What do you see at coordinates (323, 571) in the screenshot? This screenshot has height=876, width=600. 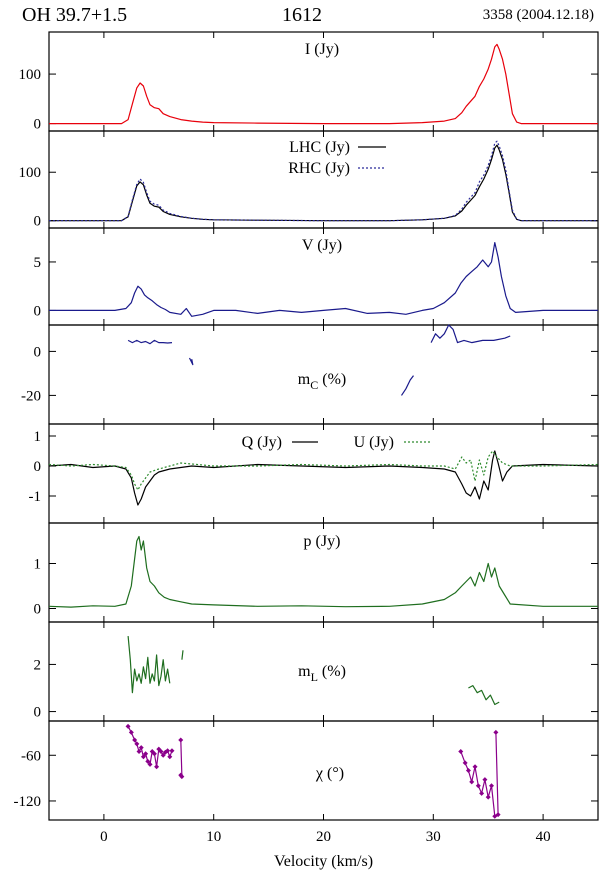 I see `series-line-p` at bounding box center [323, 571].